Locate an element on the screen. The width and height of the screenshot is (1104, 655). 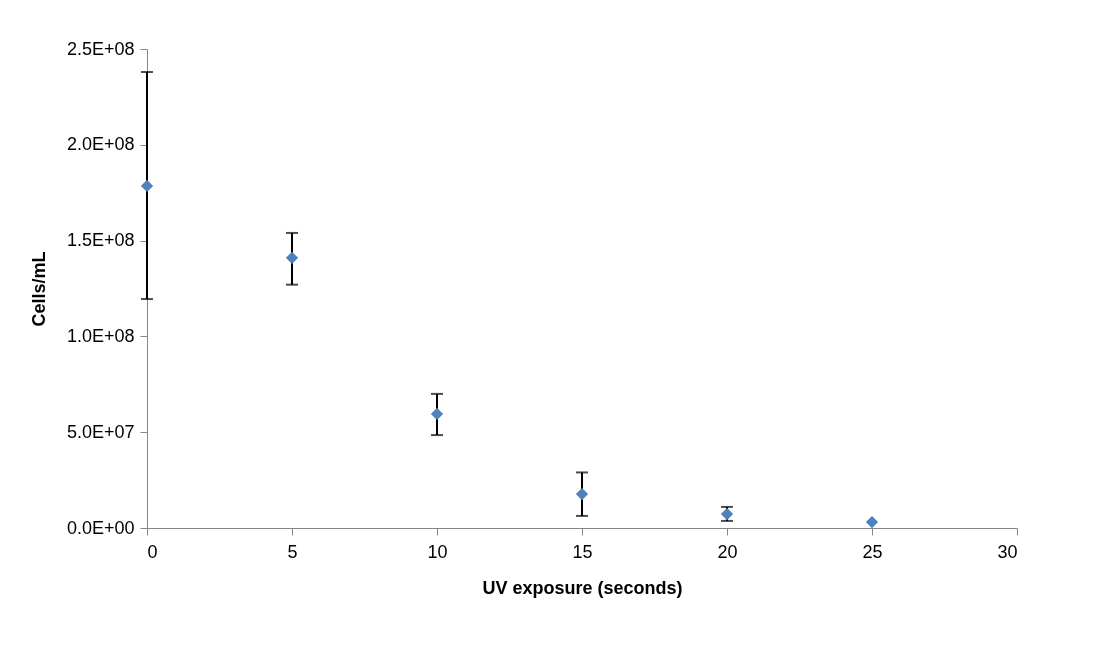
y-tick-label: 1.0E+08 is located at coordinates (100, 335).